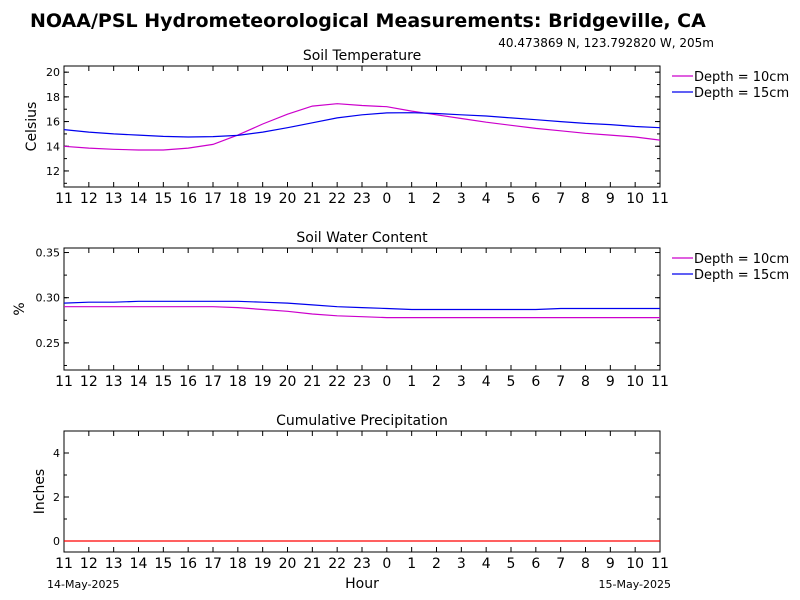 The image size is (800, 600). I want to click on location-coordinates: 40.473869 N, 123.792820 W, 205m, so click(606, 43).